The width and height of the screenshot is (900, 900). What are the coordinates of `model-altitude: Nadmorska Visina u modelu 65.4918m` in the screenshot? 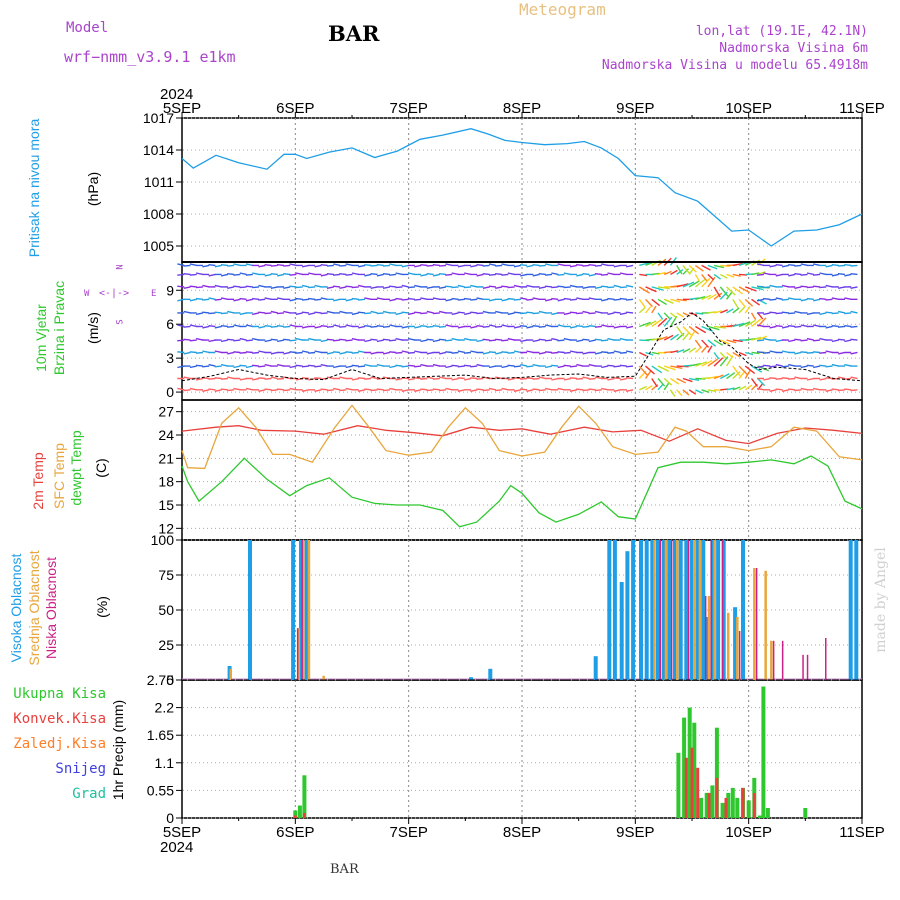 It's located at (734, 65).